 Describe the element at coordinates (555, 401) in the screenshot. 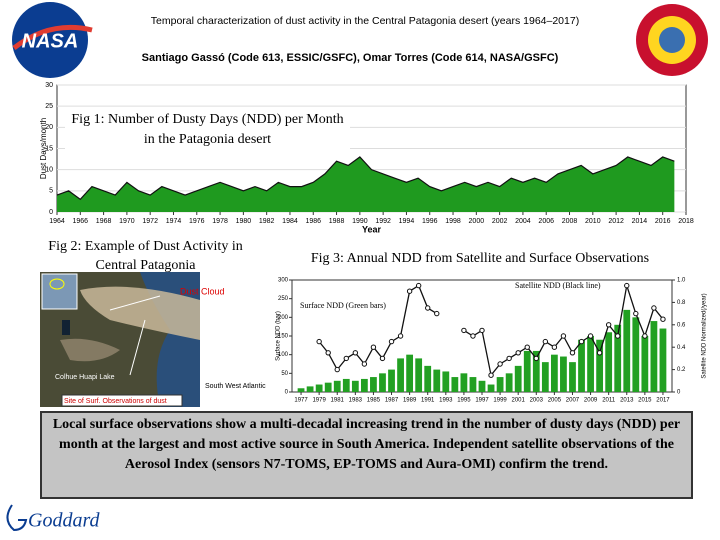

I see `x-tick-label: 2005` at that location.